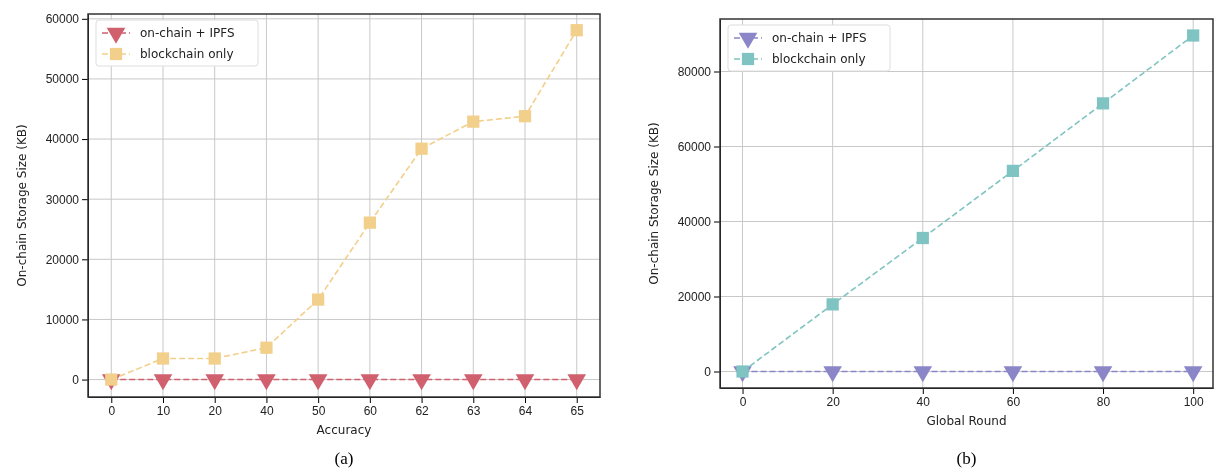 Image resolution: width=1216 pixels, height=472 pixels. Describe the element at coordinates (62, 199) in the screenshot. I see `y-tick-label: 30000` at that location.